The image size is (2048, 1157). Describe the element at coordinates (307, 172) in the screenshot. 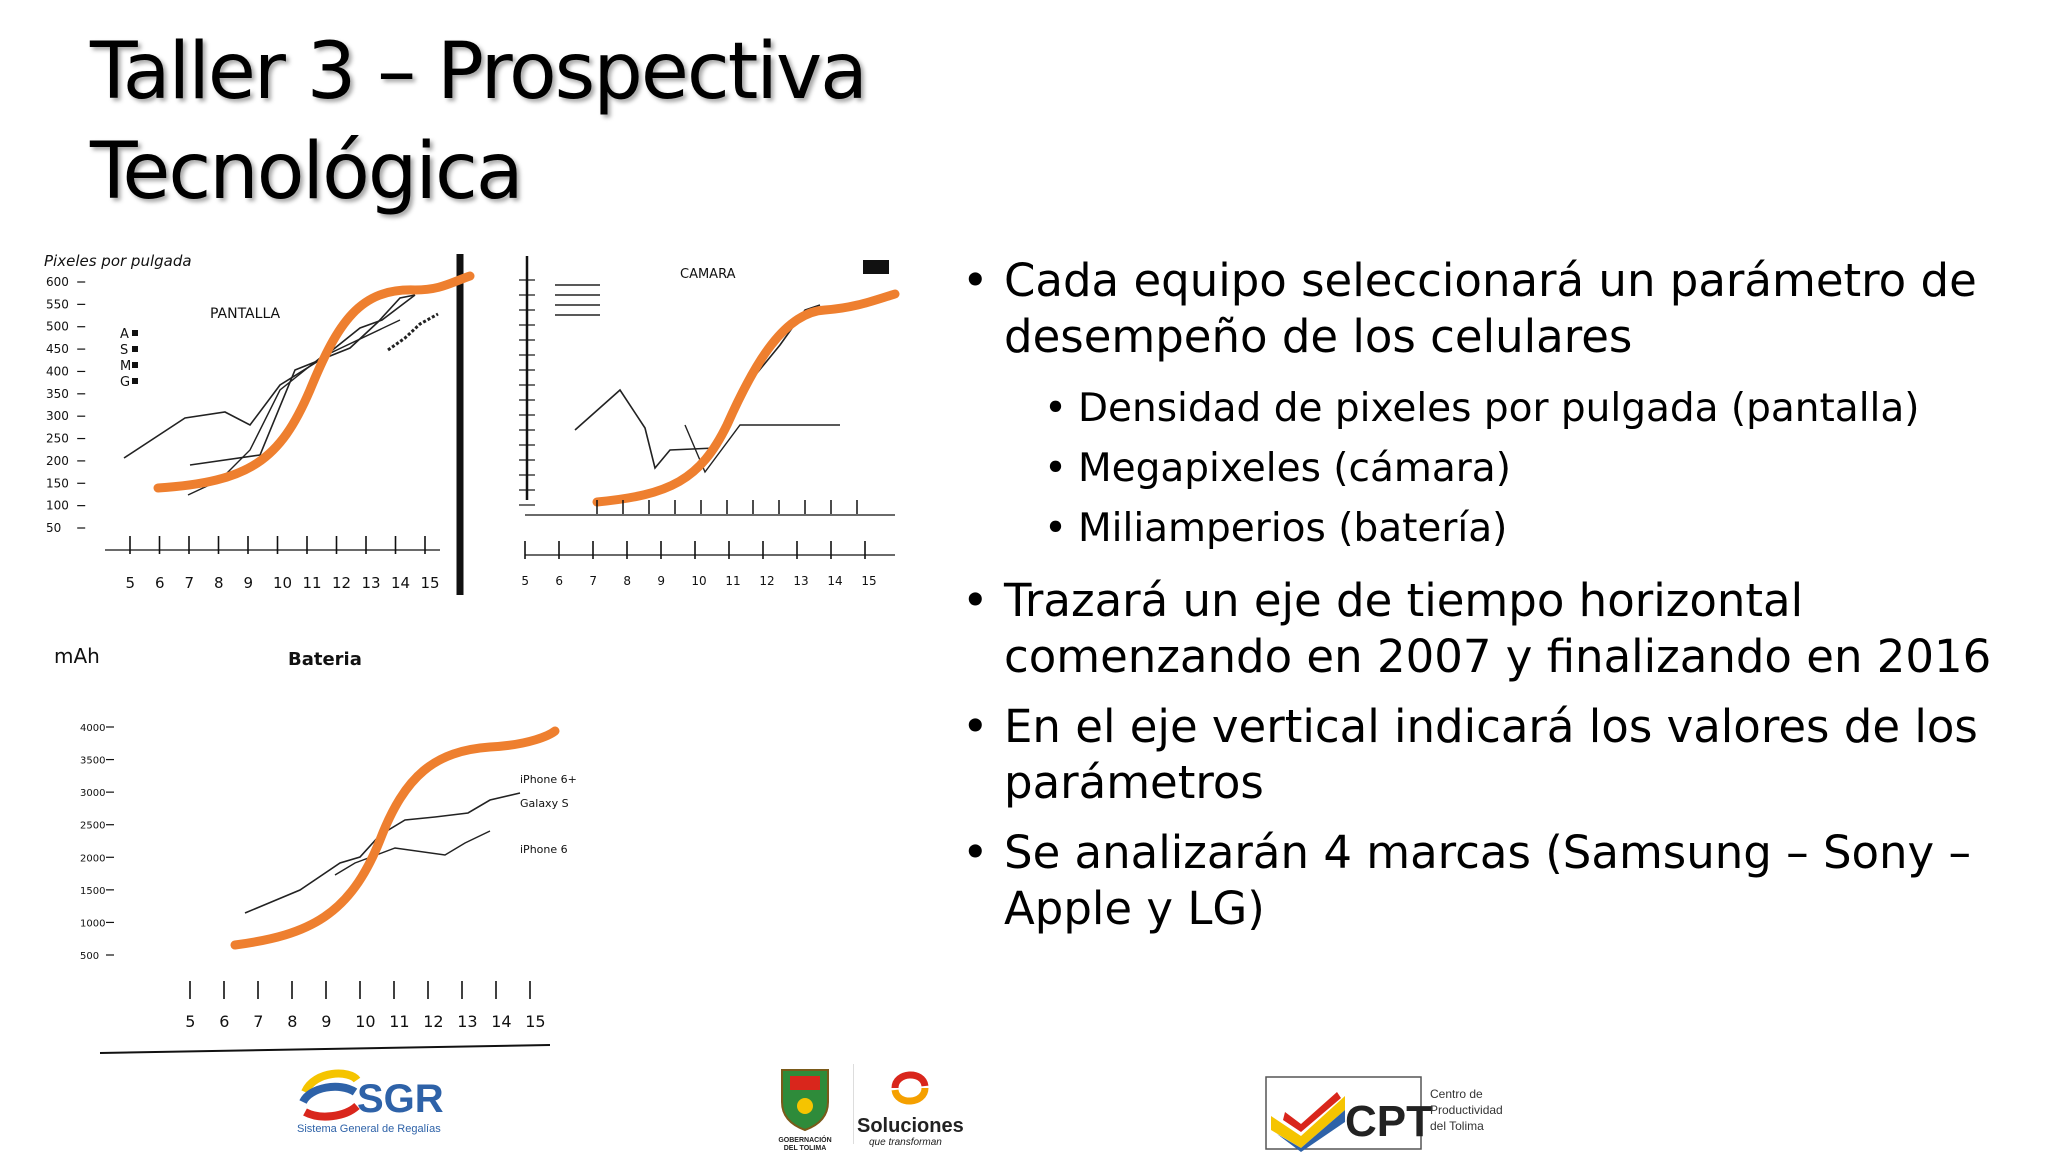

I see `slide-title-line-2: Tecnológica` at that location.